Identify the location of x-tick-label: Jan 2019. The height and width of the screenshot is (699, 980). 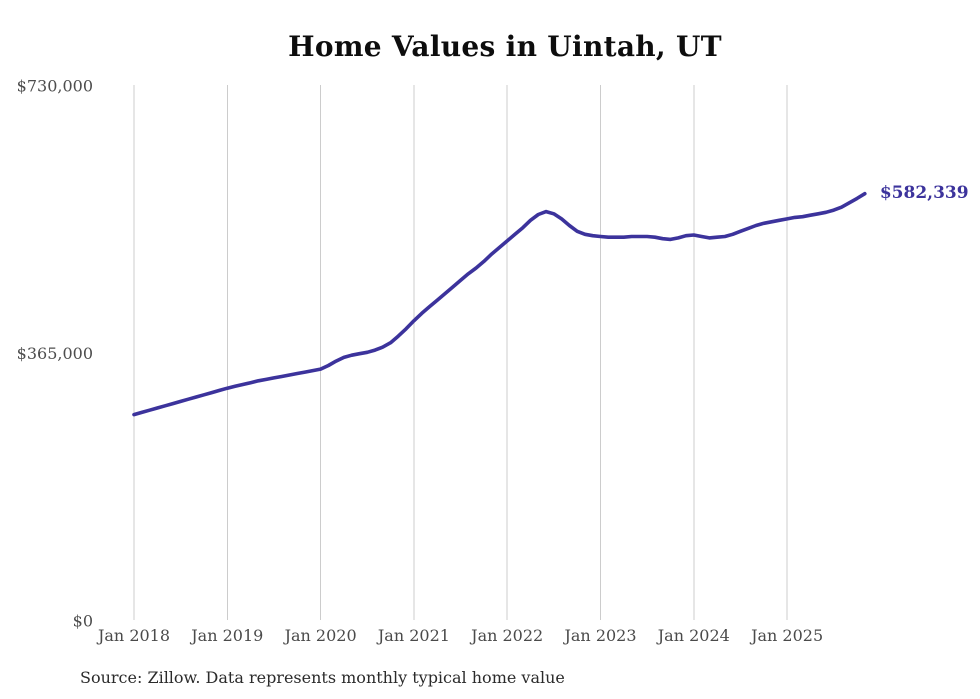
(226, 635).